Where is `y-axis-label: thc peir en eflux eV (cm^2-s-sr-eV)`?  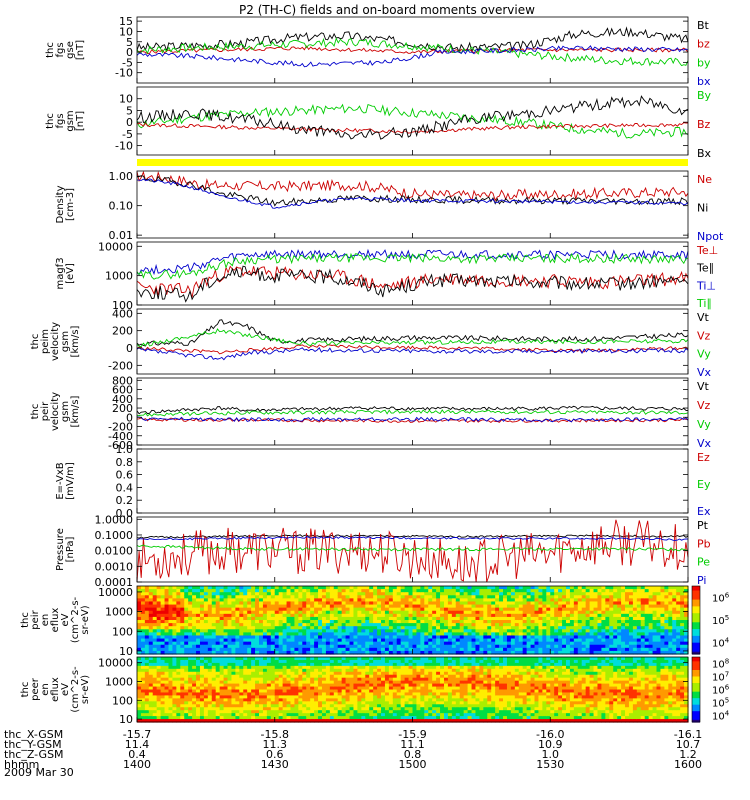
y-axis-label: thc peir en eflux eV (cm^2-s-sr-eV) is located at coordinates (55, 619).